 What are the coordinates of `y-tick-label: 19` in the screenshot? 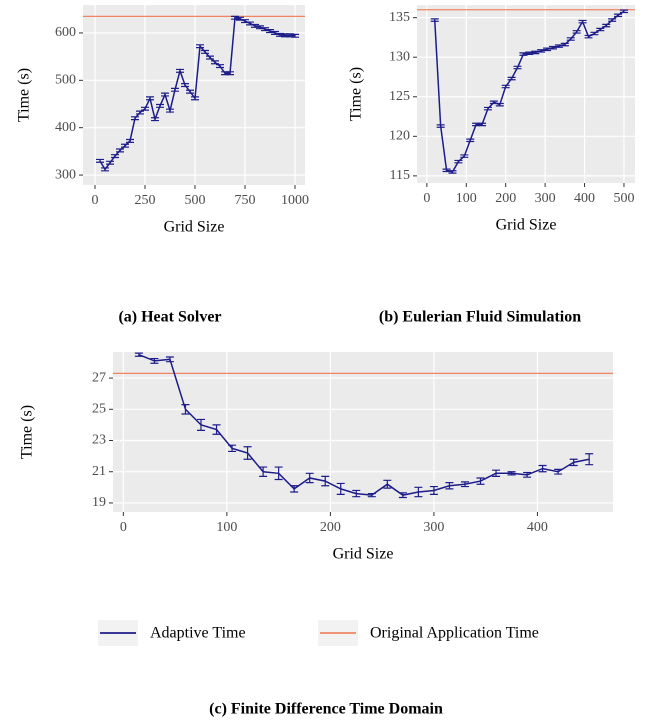 It's located at (99, 502).